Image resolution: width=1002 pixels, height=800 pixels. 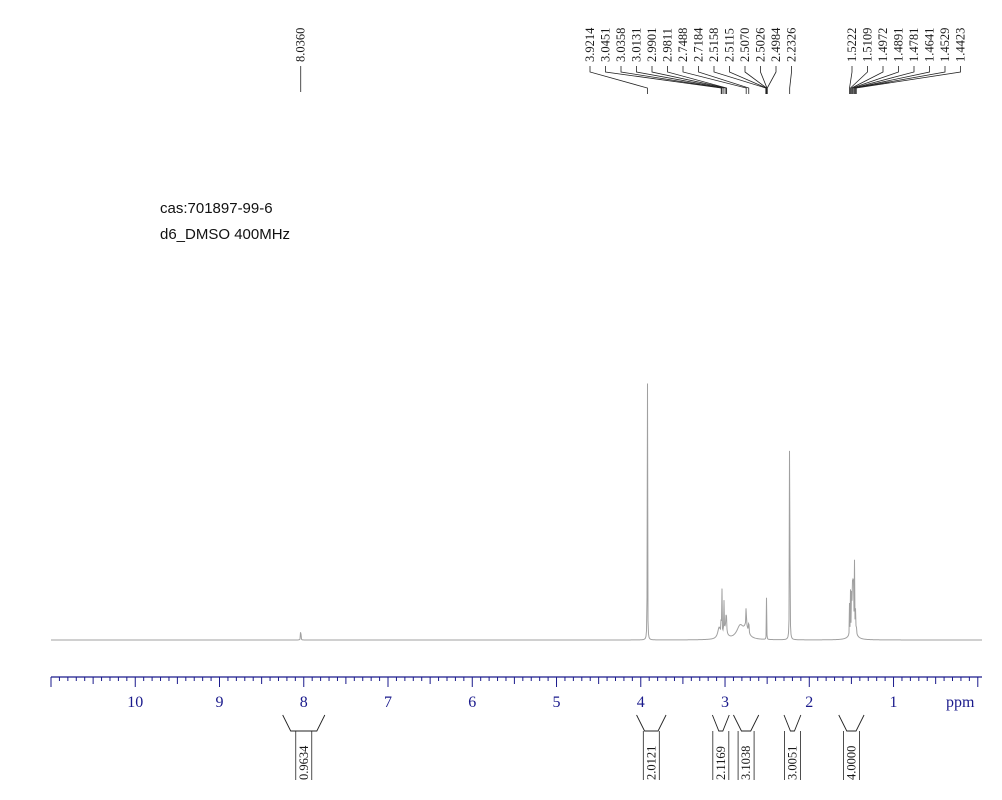 What do you see at coordinates (516, 693) in the screenshot?
I see `ppm-axis: 10 9 8 7 6 5 4 3 2 1` at bounding box center [516, 693].